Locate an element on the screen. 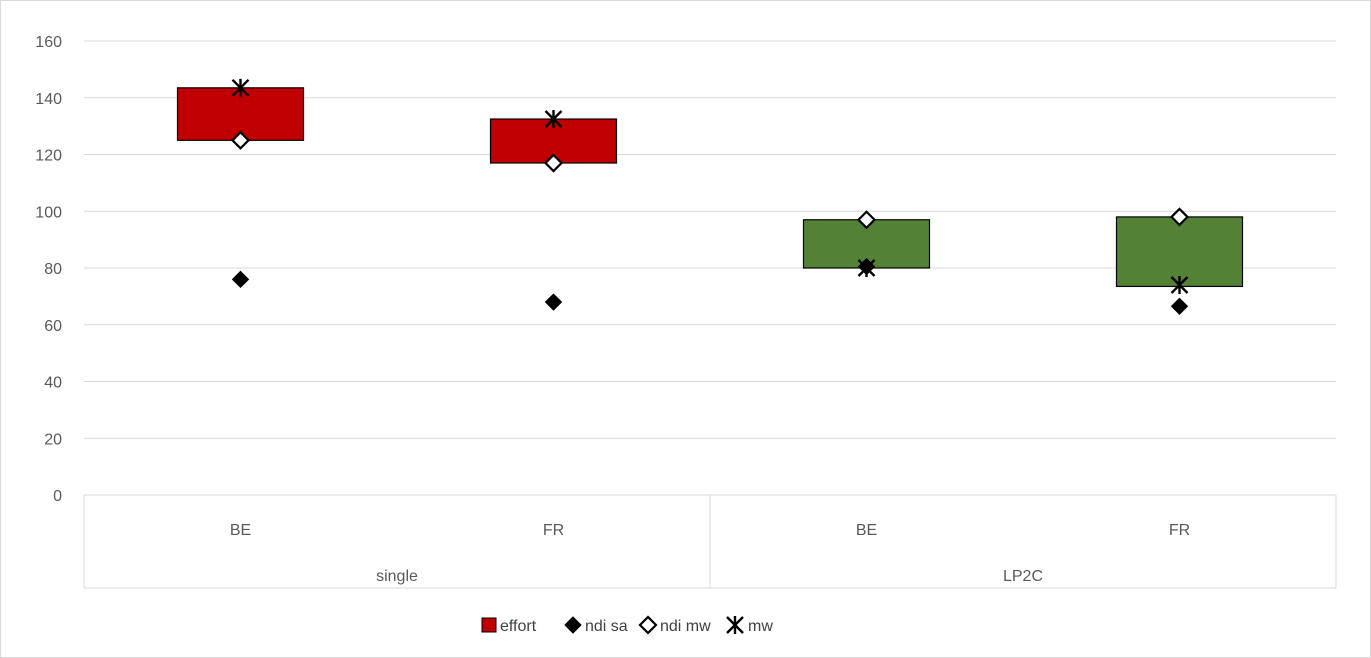  y-axis-ticks: 0 20 40 60 80 100 120 140 160 is located at coordinates (48, 269).